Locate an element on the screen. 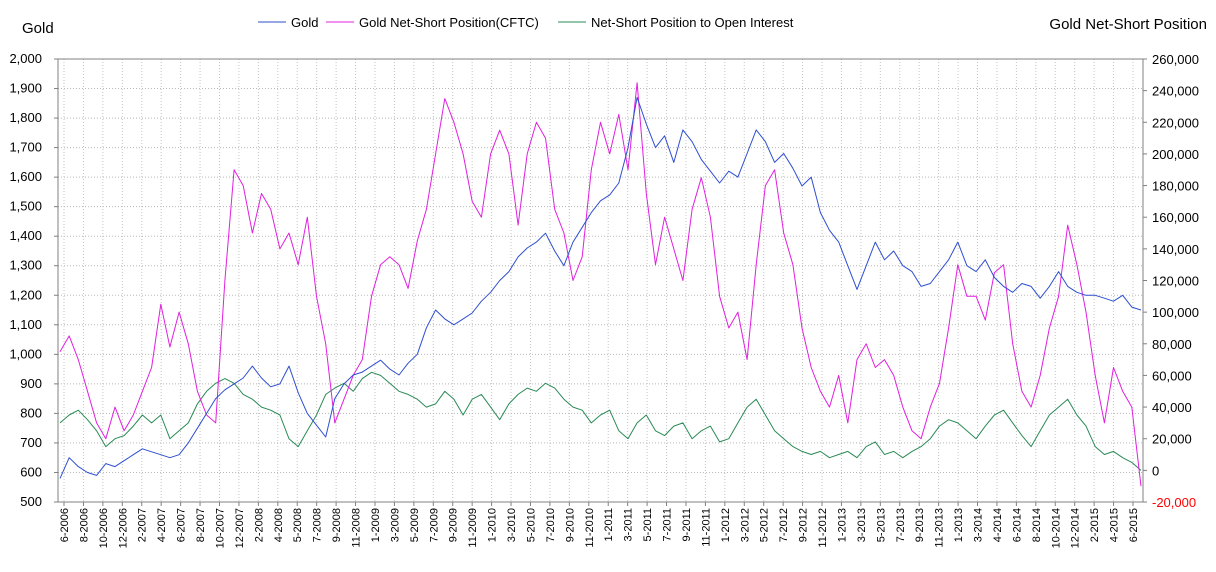 This screenshot has width=1216, height=572. left-tick-label: 1,000 is located at coordinates (25, 353).